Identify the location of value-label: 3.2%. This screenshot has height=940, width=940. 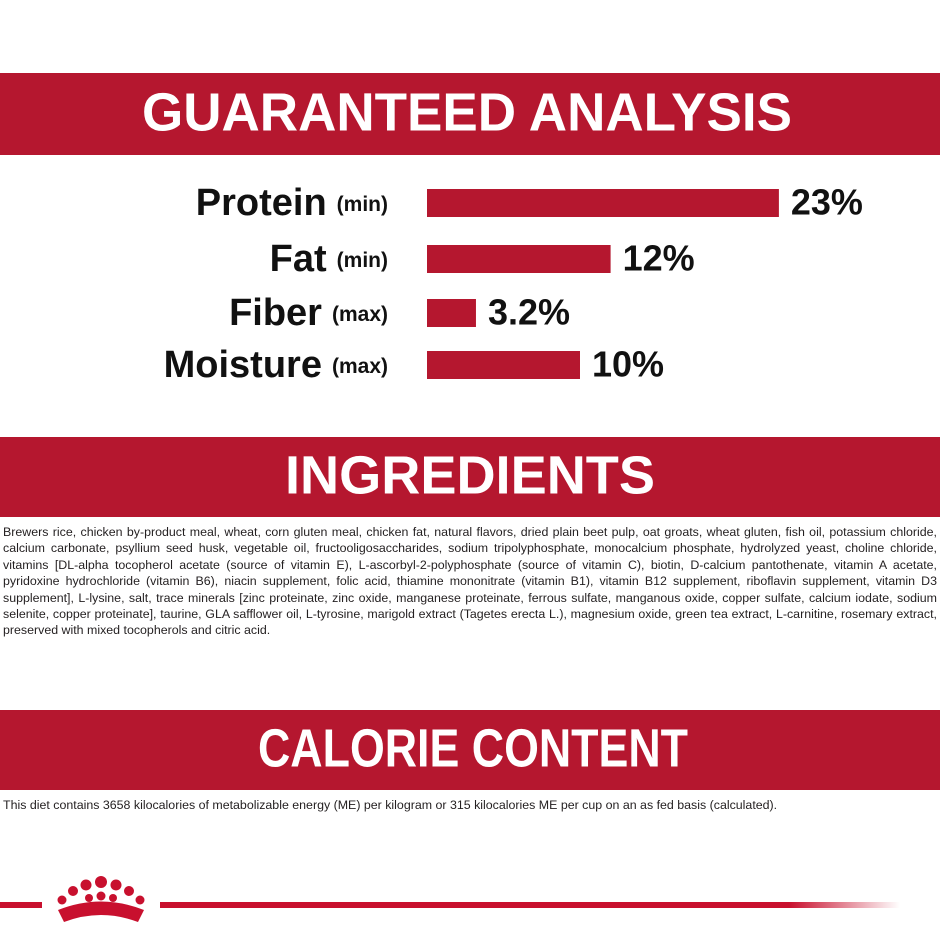
(529, 312).